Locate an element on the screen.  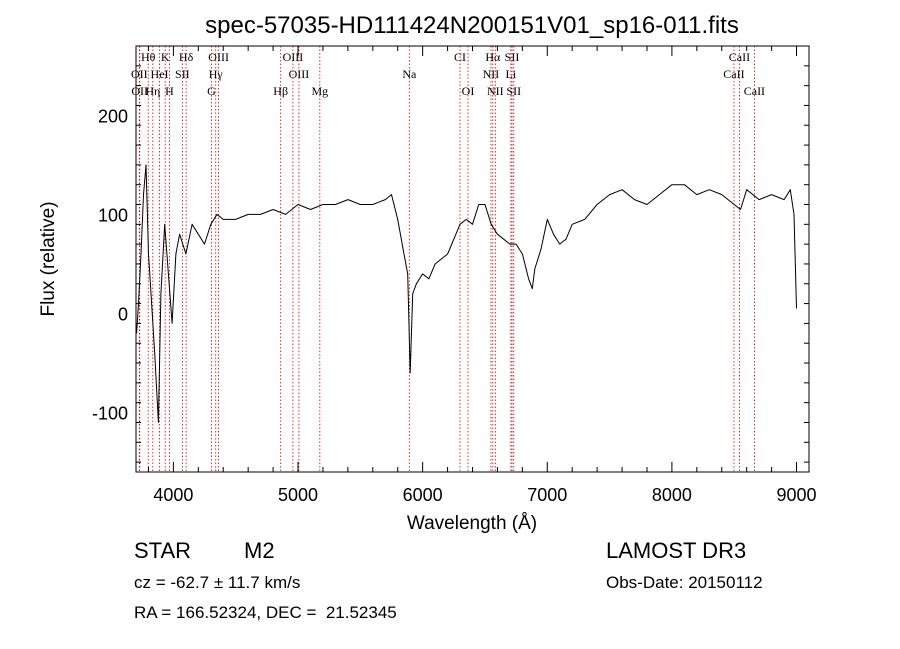
survey-name: LAMOST DR3 is located at coordinates (676, 550).